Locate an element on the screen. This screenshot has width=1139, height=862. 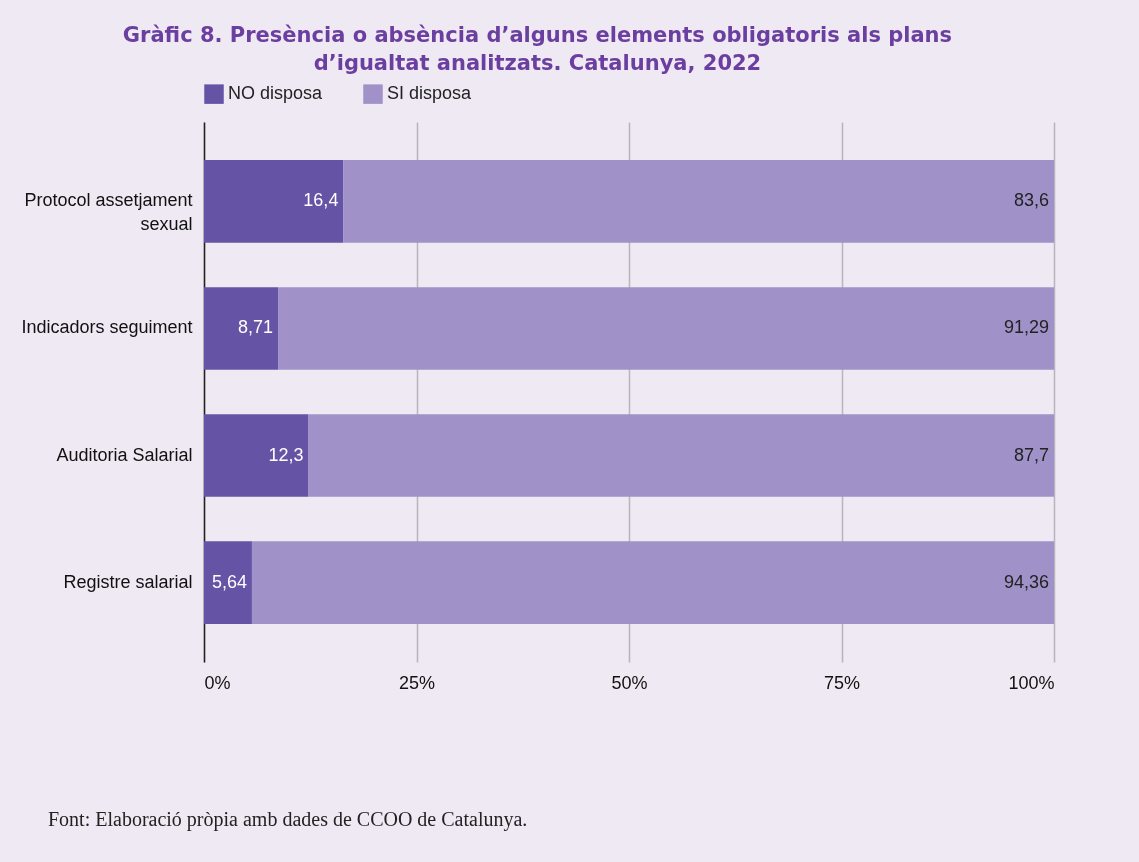
data-label: 8,71 is located at coordinates (255, 327).